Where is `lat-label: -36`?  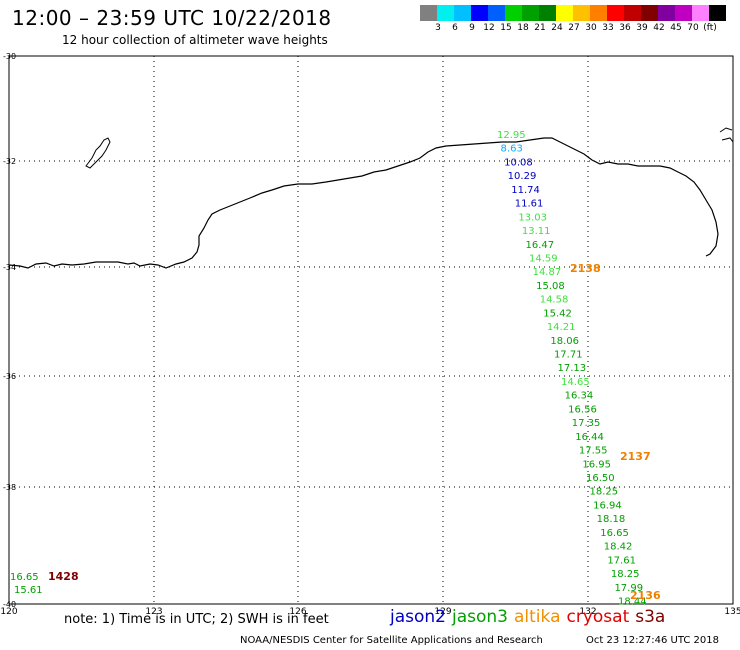
lat-label: -36 is located at coordinates (9, 376).